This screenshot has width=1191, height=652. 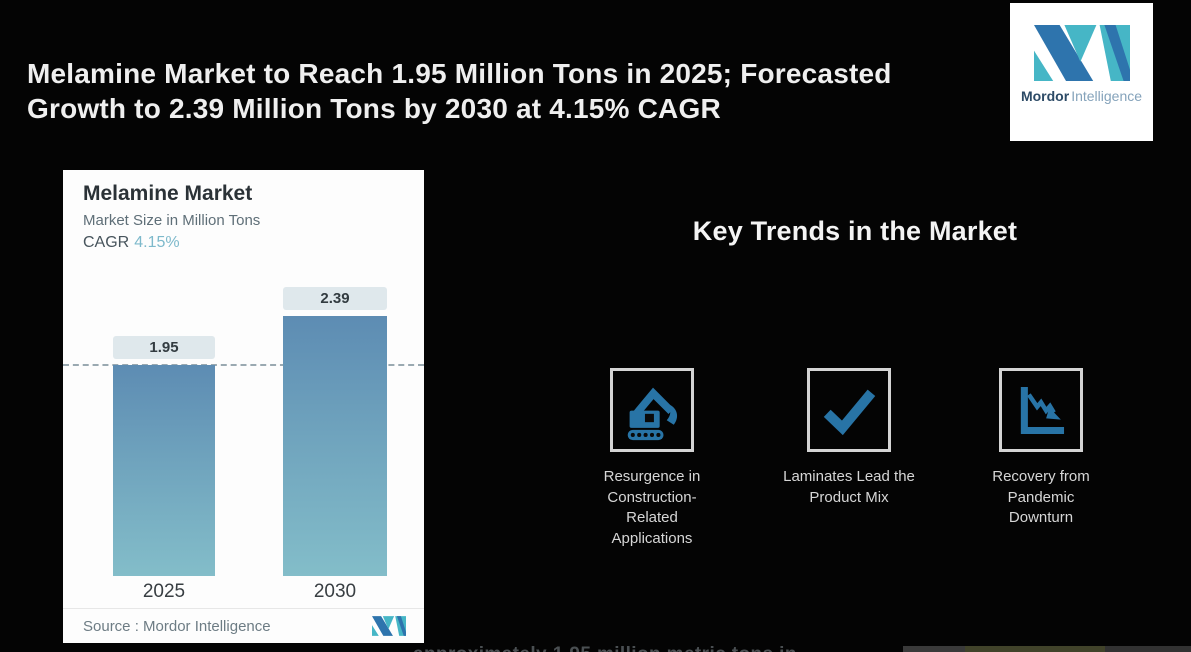 I want to click on reference-dashed-line, so click(x=243, y=365).